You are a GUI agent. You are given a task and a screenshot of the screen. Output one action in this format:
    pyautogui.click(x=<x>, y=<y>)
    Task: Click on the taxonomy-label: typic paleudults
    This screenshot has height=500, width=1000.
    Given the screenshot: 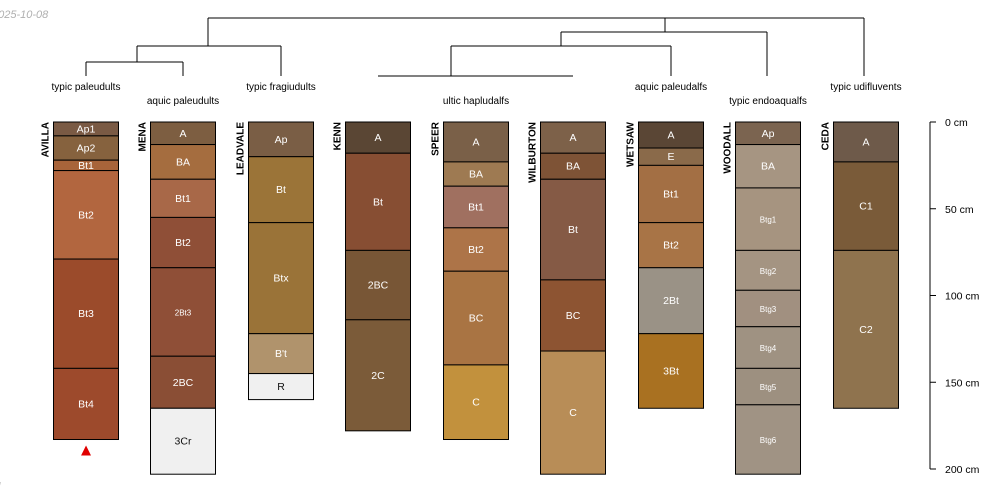 What is the action you would take?
    pyautogui.click(x=86, y=87)
    